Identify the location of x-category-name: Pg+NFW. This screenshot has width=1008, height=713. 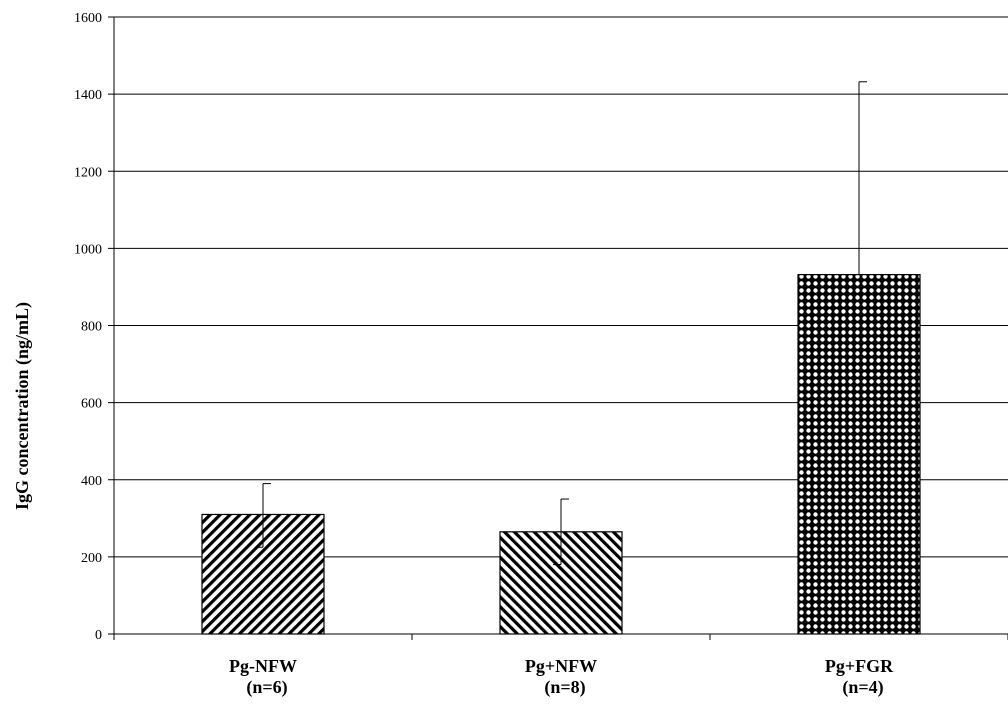
(561, 666).